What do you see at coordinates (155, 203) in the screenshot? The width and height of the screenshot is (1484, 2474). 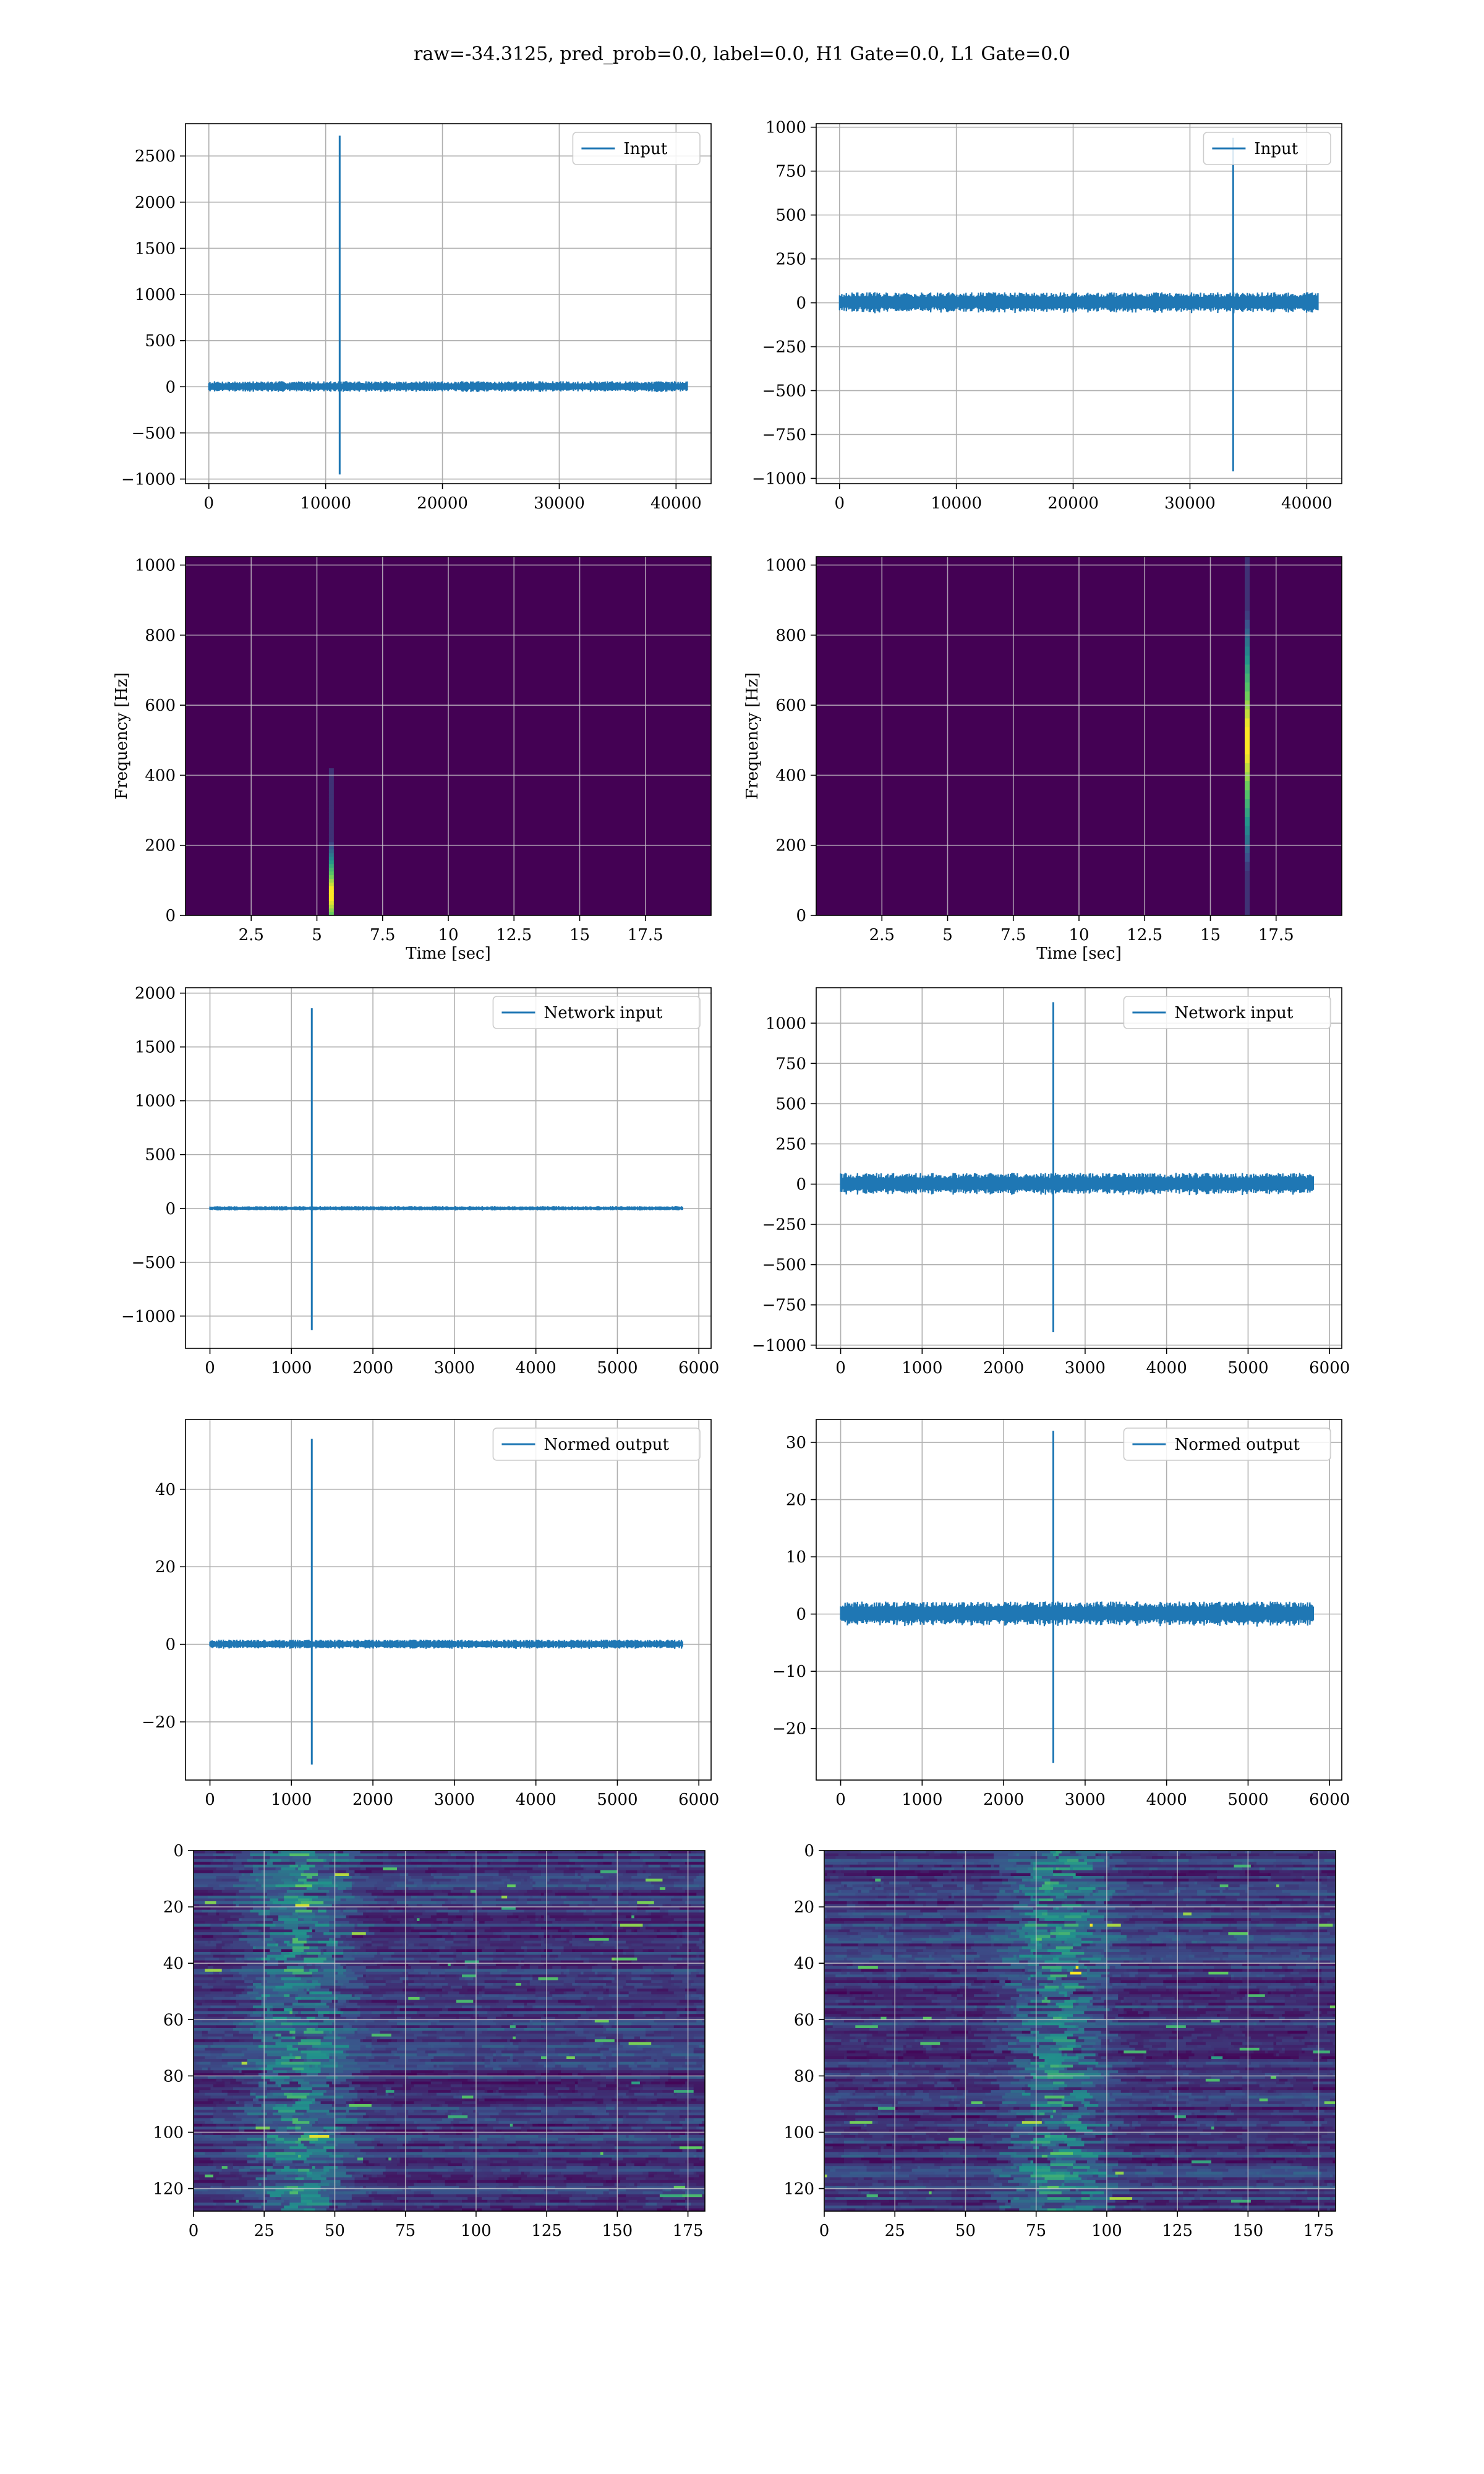 I see `input-h1-ytick-label: 2000` at bounding box center [155, 203].